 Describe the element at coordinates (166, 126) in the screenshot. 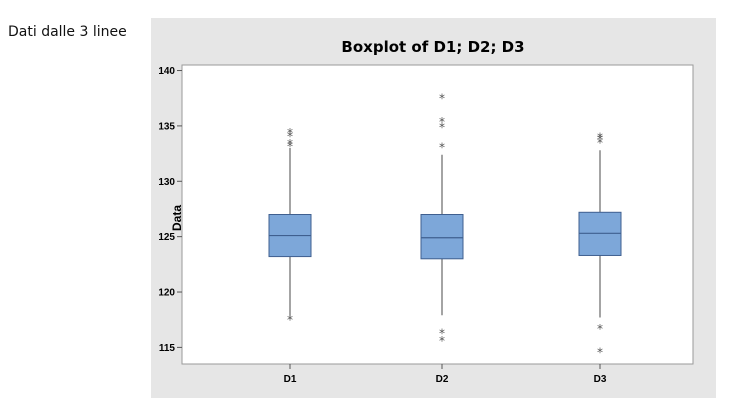

I see `y-tick-label: 135` at that location.